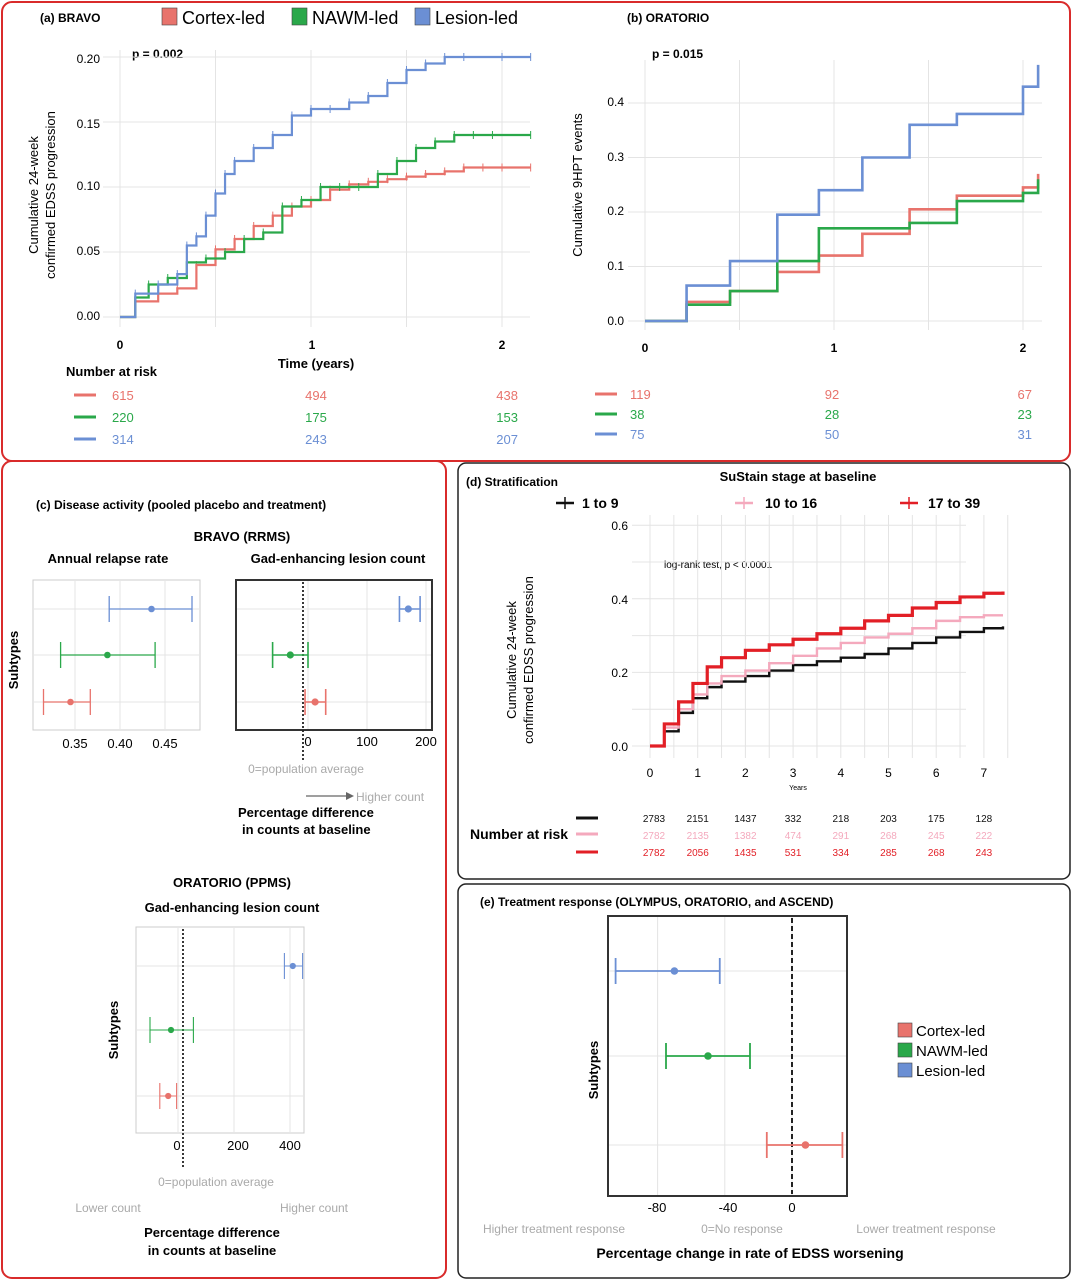 Image resolution: width=1074 pixels, height=1280 pixels. Describe the element at coordinates (350, 796) in the screenshot. I see `arrow-right-icon` at that location.